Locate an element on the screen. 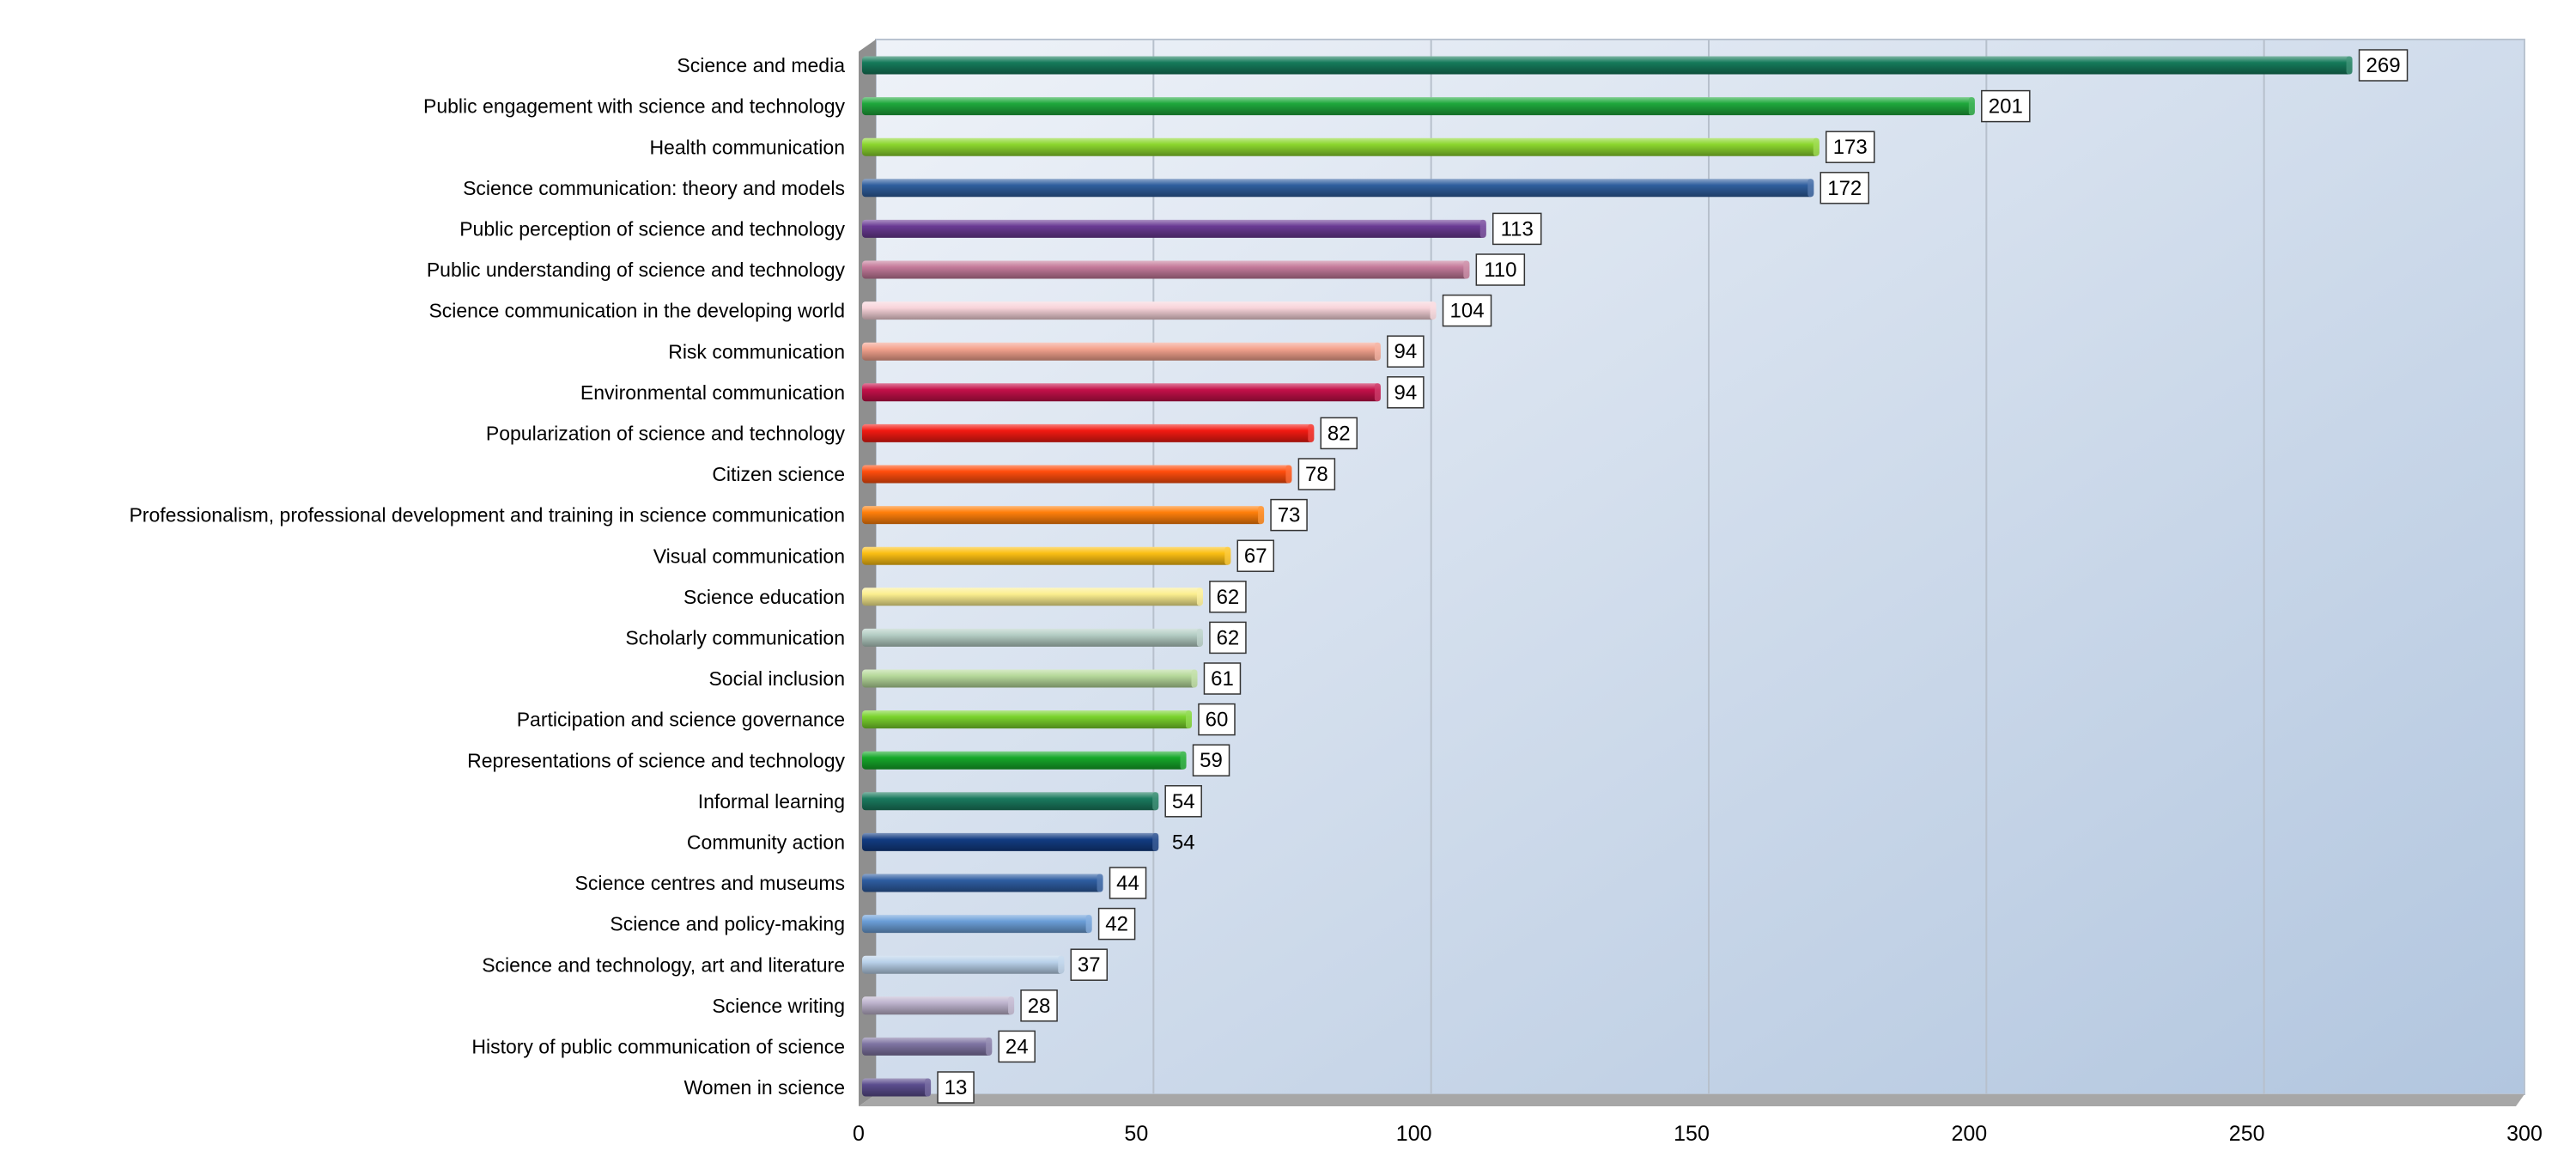 This screenshot has height=1169, width=2576. data-label: 44 is located at coordinates (1127, 883).